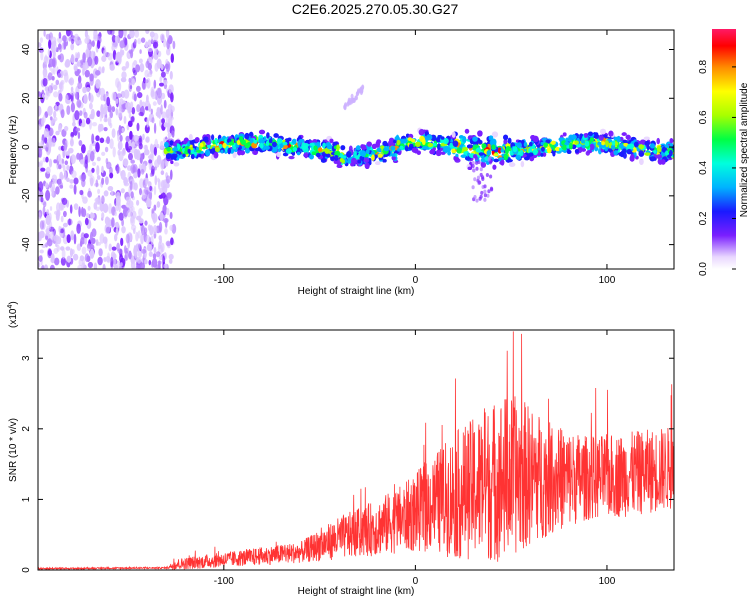 The image size is (750, 605). What do you see at coordinates (26, 358) in the screenshot?
I see `snr-y-tick-label: 3` at bounding box center [26, 358].